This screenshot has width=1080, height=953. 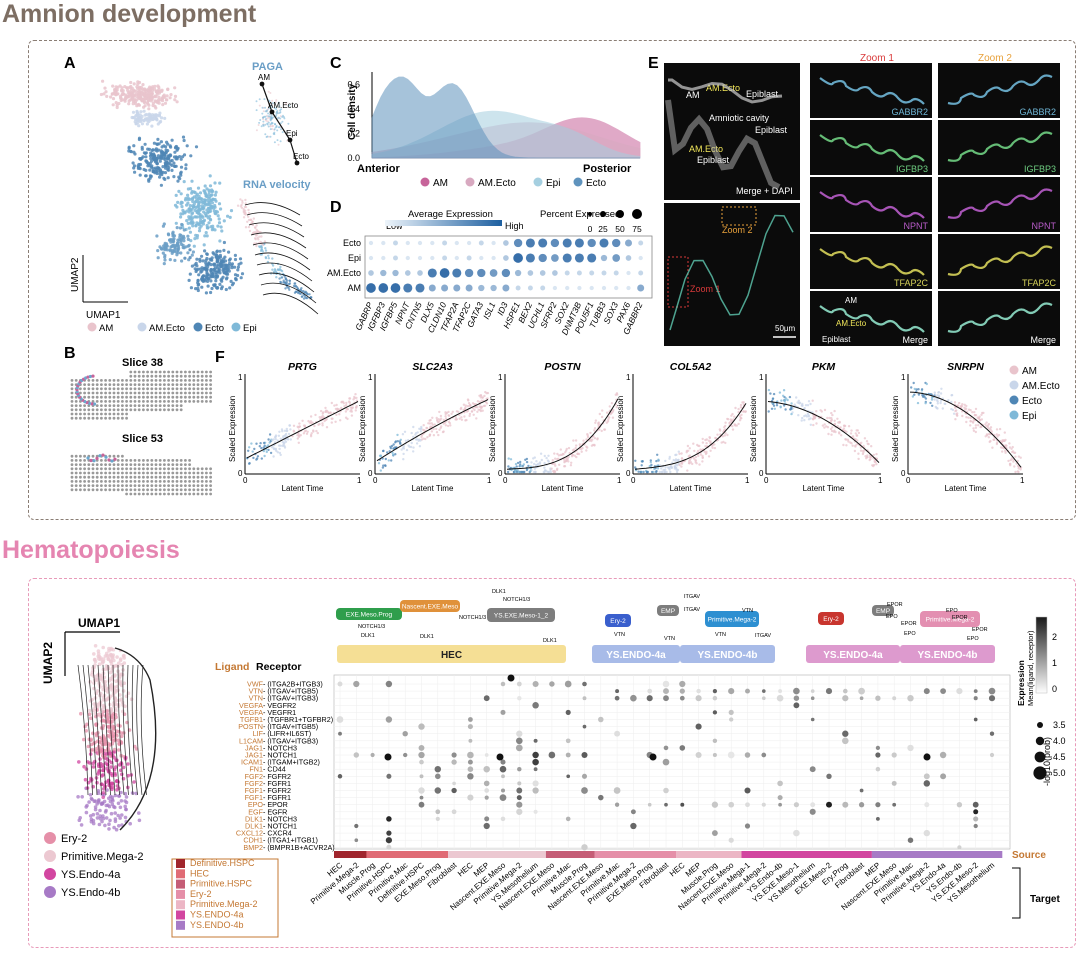 I want to click on cell-band-label-3: YS.ENDO-4a, so click(x=853, y=655).